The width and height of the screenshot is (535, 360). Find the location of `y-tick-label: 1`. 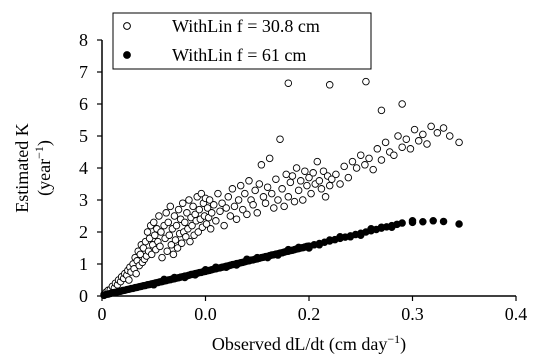

y-tick-label: 1 is located at coordinates (83, 264).